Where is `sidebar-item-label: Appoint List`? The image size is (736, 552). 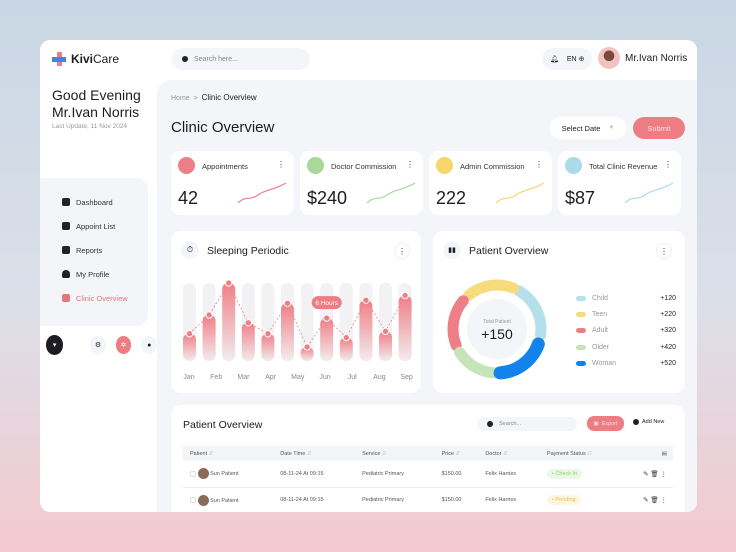
sidebar-item-label: Appoint List is located at coordinates (96, 226).